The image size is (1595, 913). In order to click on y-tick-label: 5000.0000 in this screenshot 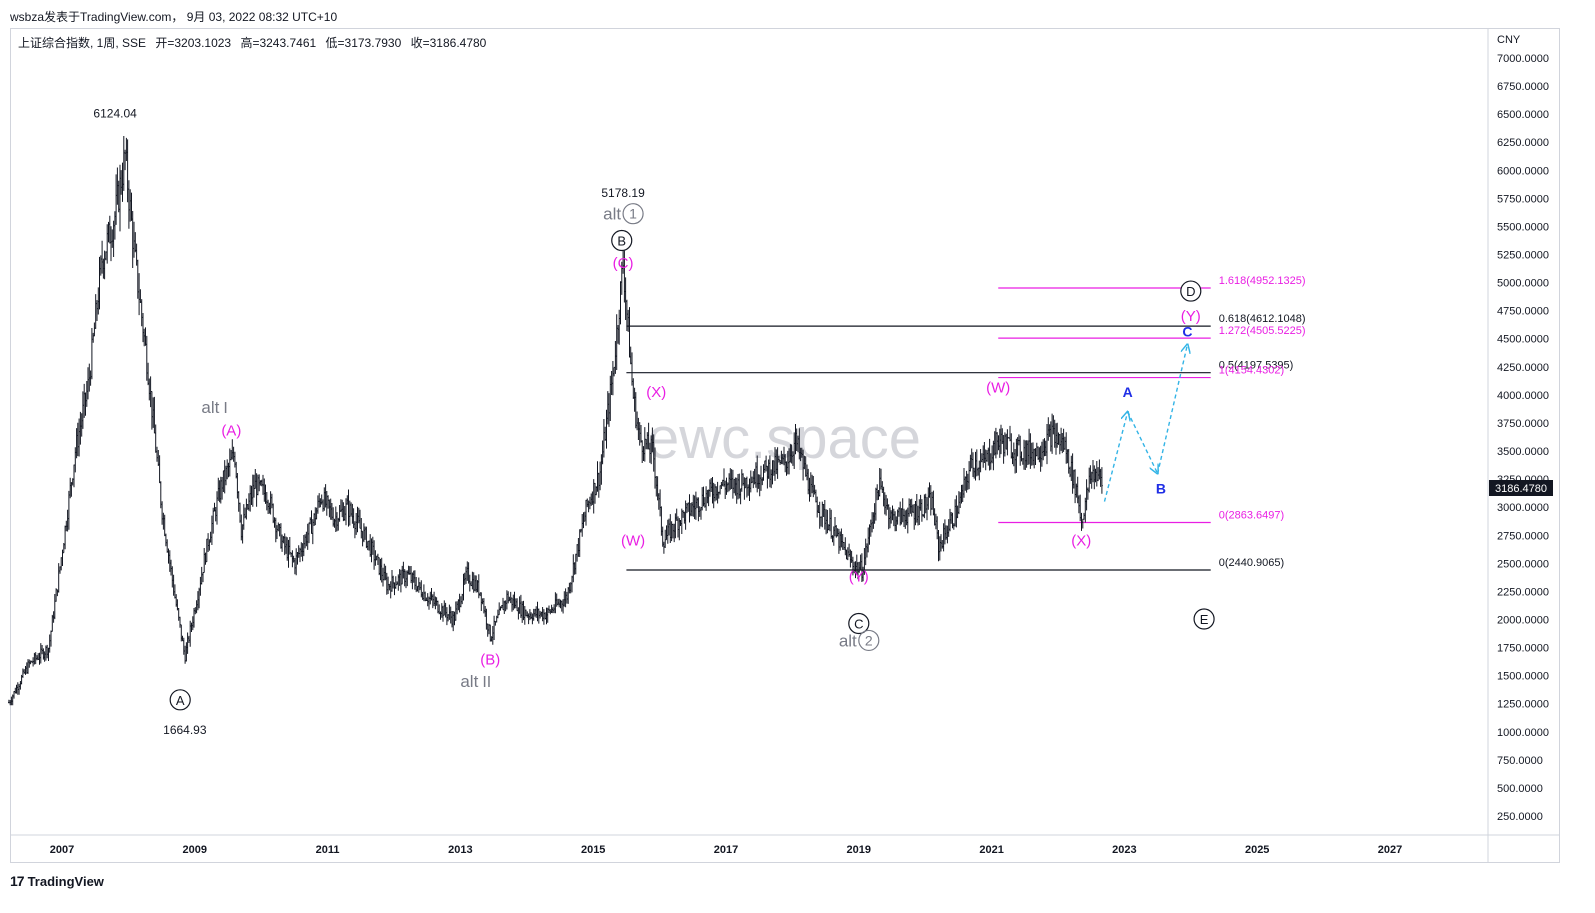, I will do `click(1523, 284)`.